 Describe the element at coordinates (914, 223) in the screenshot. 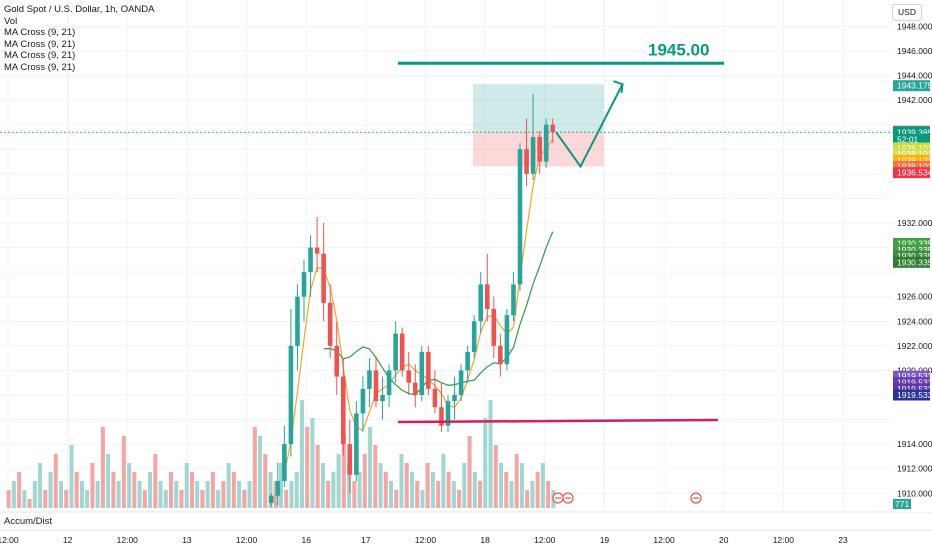

I see `price-tick-label: 1932.000` at that location.